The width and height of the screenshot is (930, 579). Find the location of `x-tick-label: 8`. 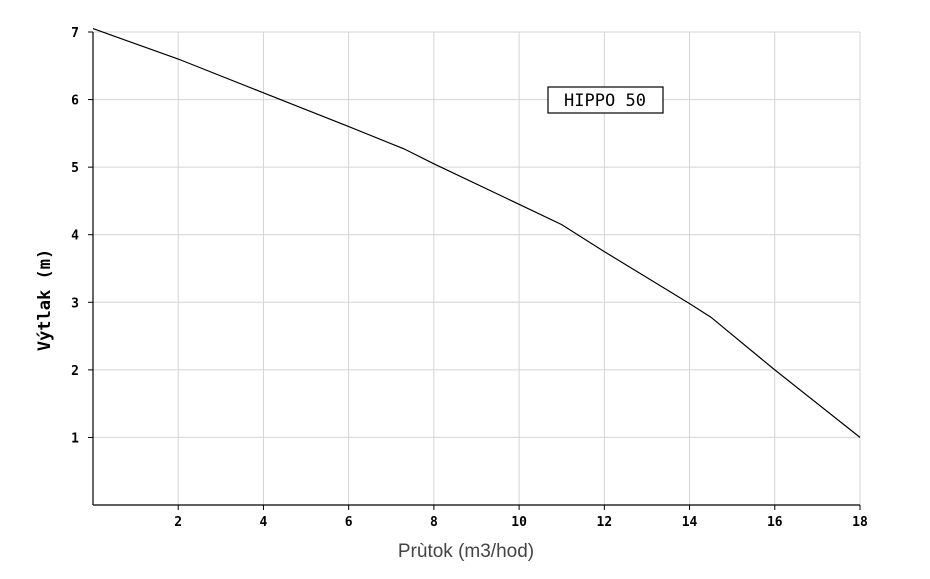

x-tick-label: 8 is located at coordinates (434, 522).